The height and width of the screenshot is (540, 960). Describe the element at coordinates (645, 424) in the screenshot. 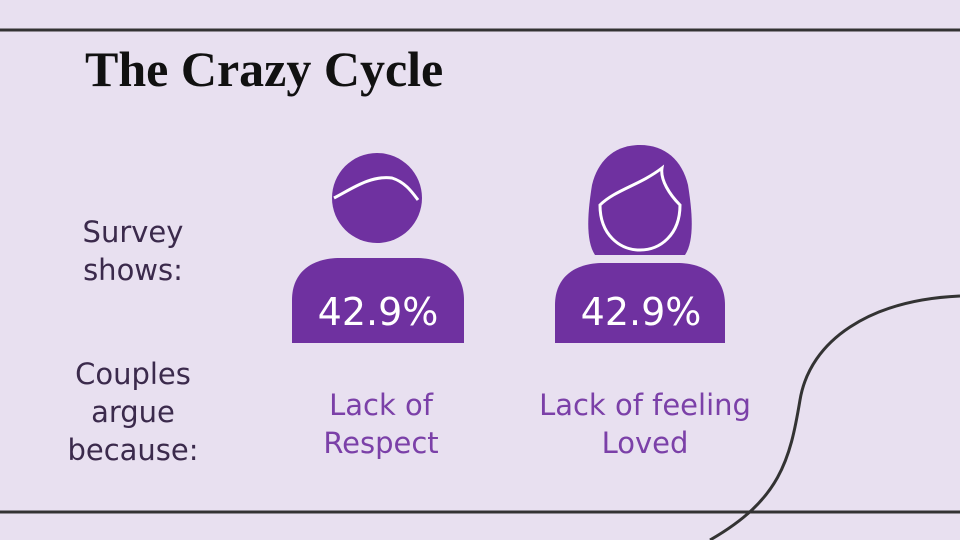

I see `figure-label: Lack of feeling Loved` at that location.